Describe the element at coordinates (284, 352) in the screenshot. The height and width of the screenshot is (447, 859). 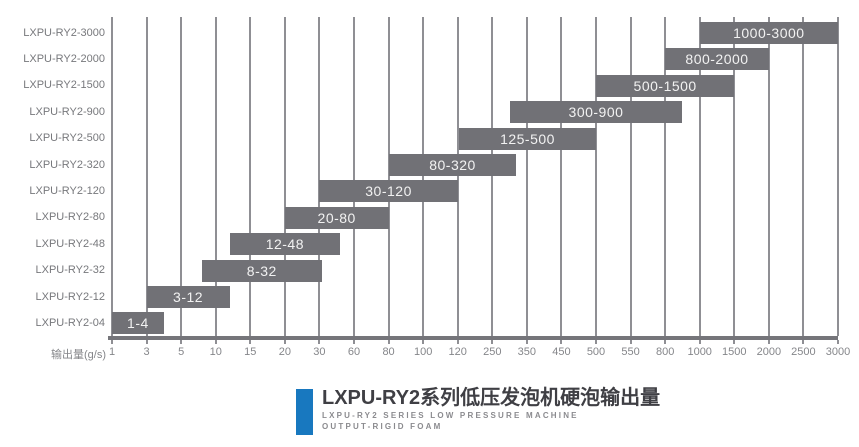
I see `x-tick-label: 20` at that location.